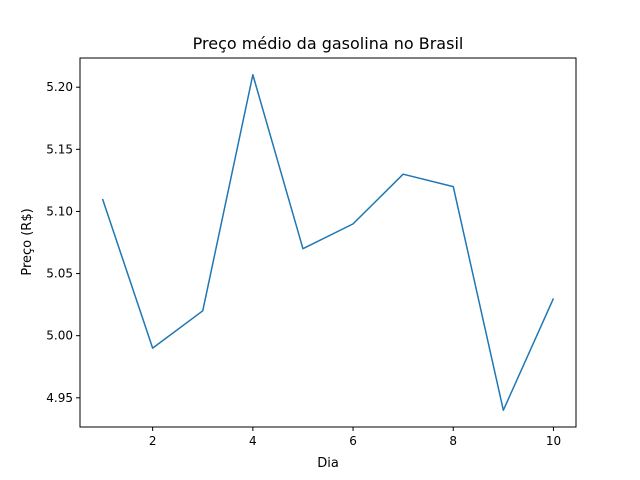  Describe the element at coordinates (63, 242) in the screenshot. I see `y-axis-ticks: 4.95 5.00 5.05 5.10 5.15 5.20` at that location.